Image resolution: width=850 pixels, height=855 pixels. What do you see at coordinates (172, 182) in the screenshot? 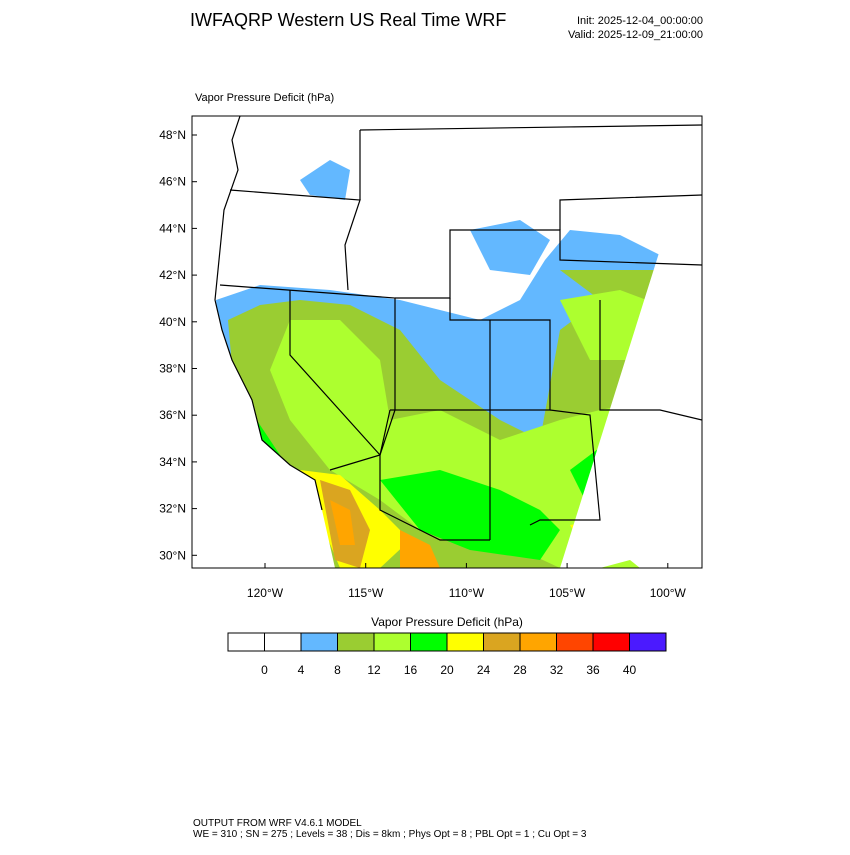
I see `lat-label: 46°N` at bounding box center [172, 182].